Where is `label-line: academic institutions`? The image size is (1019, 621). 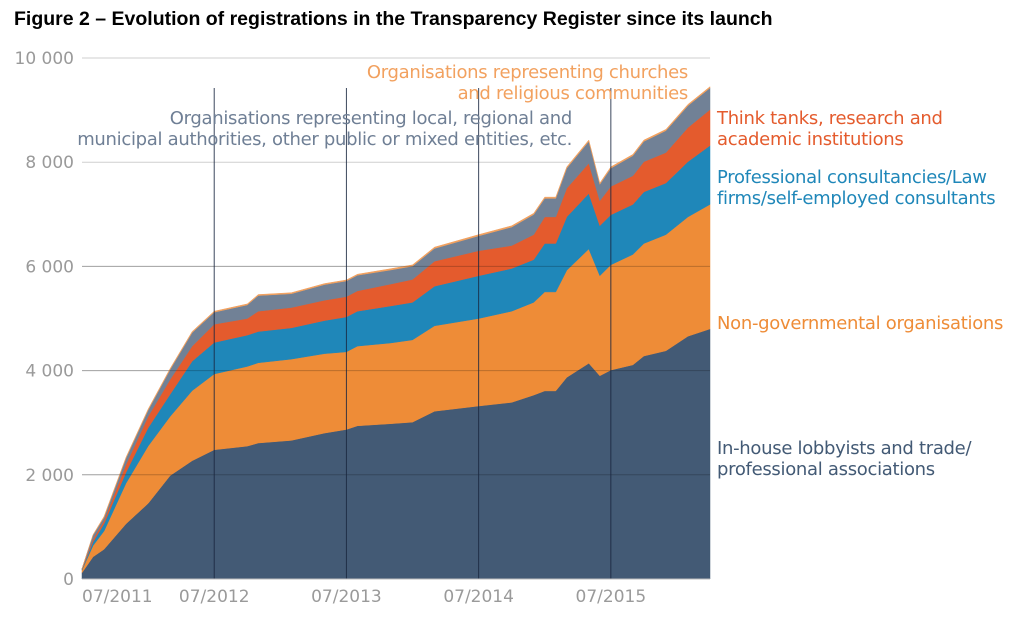
label-line: academic institutions is located at coordinates (810, 139).